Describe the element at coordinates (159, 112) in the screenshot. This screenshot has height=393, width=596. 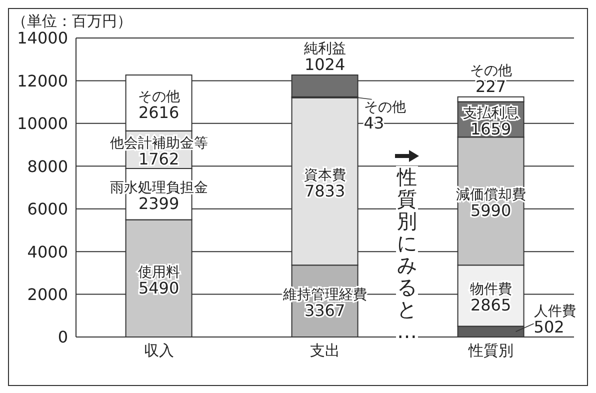
I see `data-label: 2616` at that location.